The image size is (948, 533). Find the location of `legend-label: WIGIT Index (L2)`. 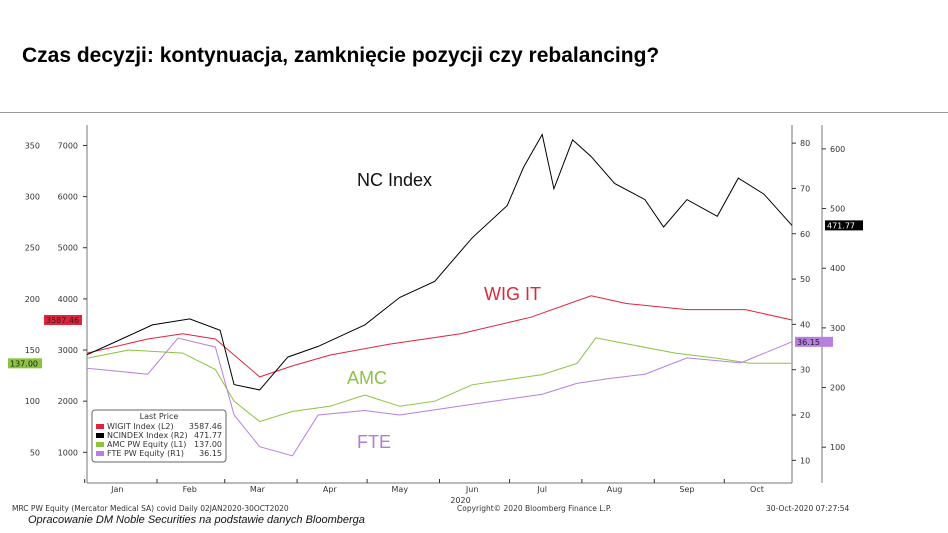

legend-label: WIGIT Index (L2) is located at coordinates (140, 426).